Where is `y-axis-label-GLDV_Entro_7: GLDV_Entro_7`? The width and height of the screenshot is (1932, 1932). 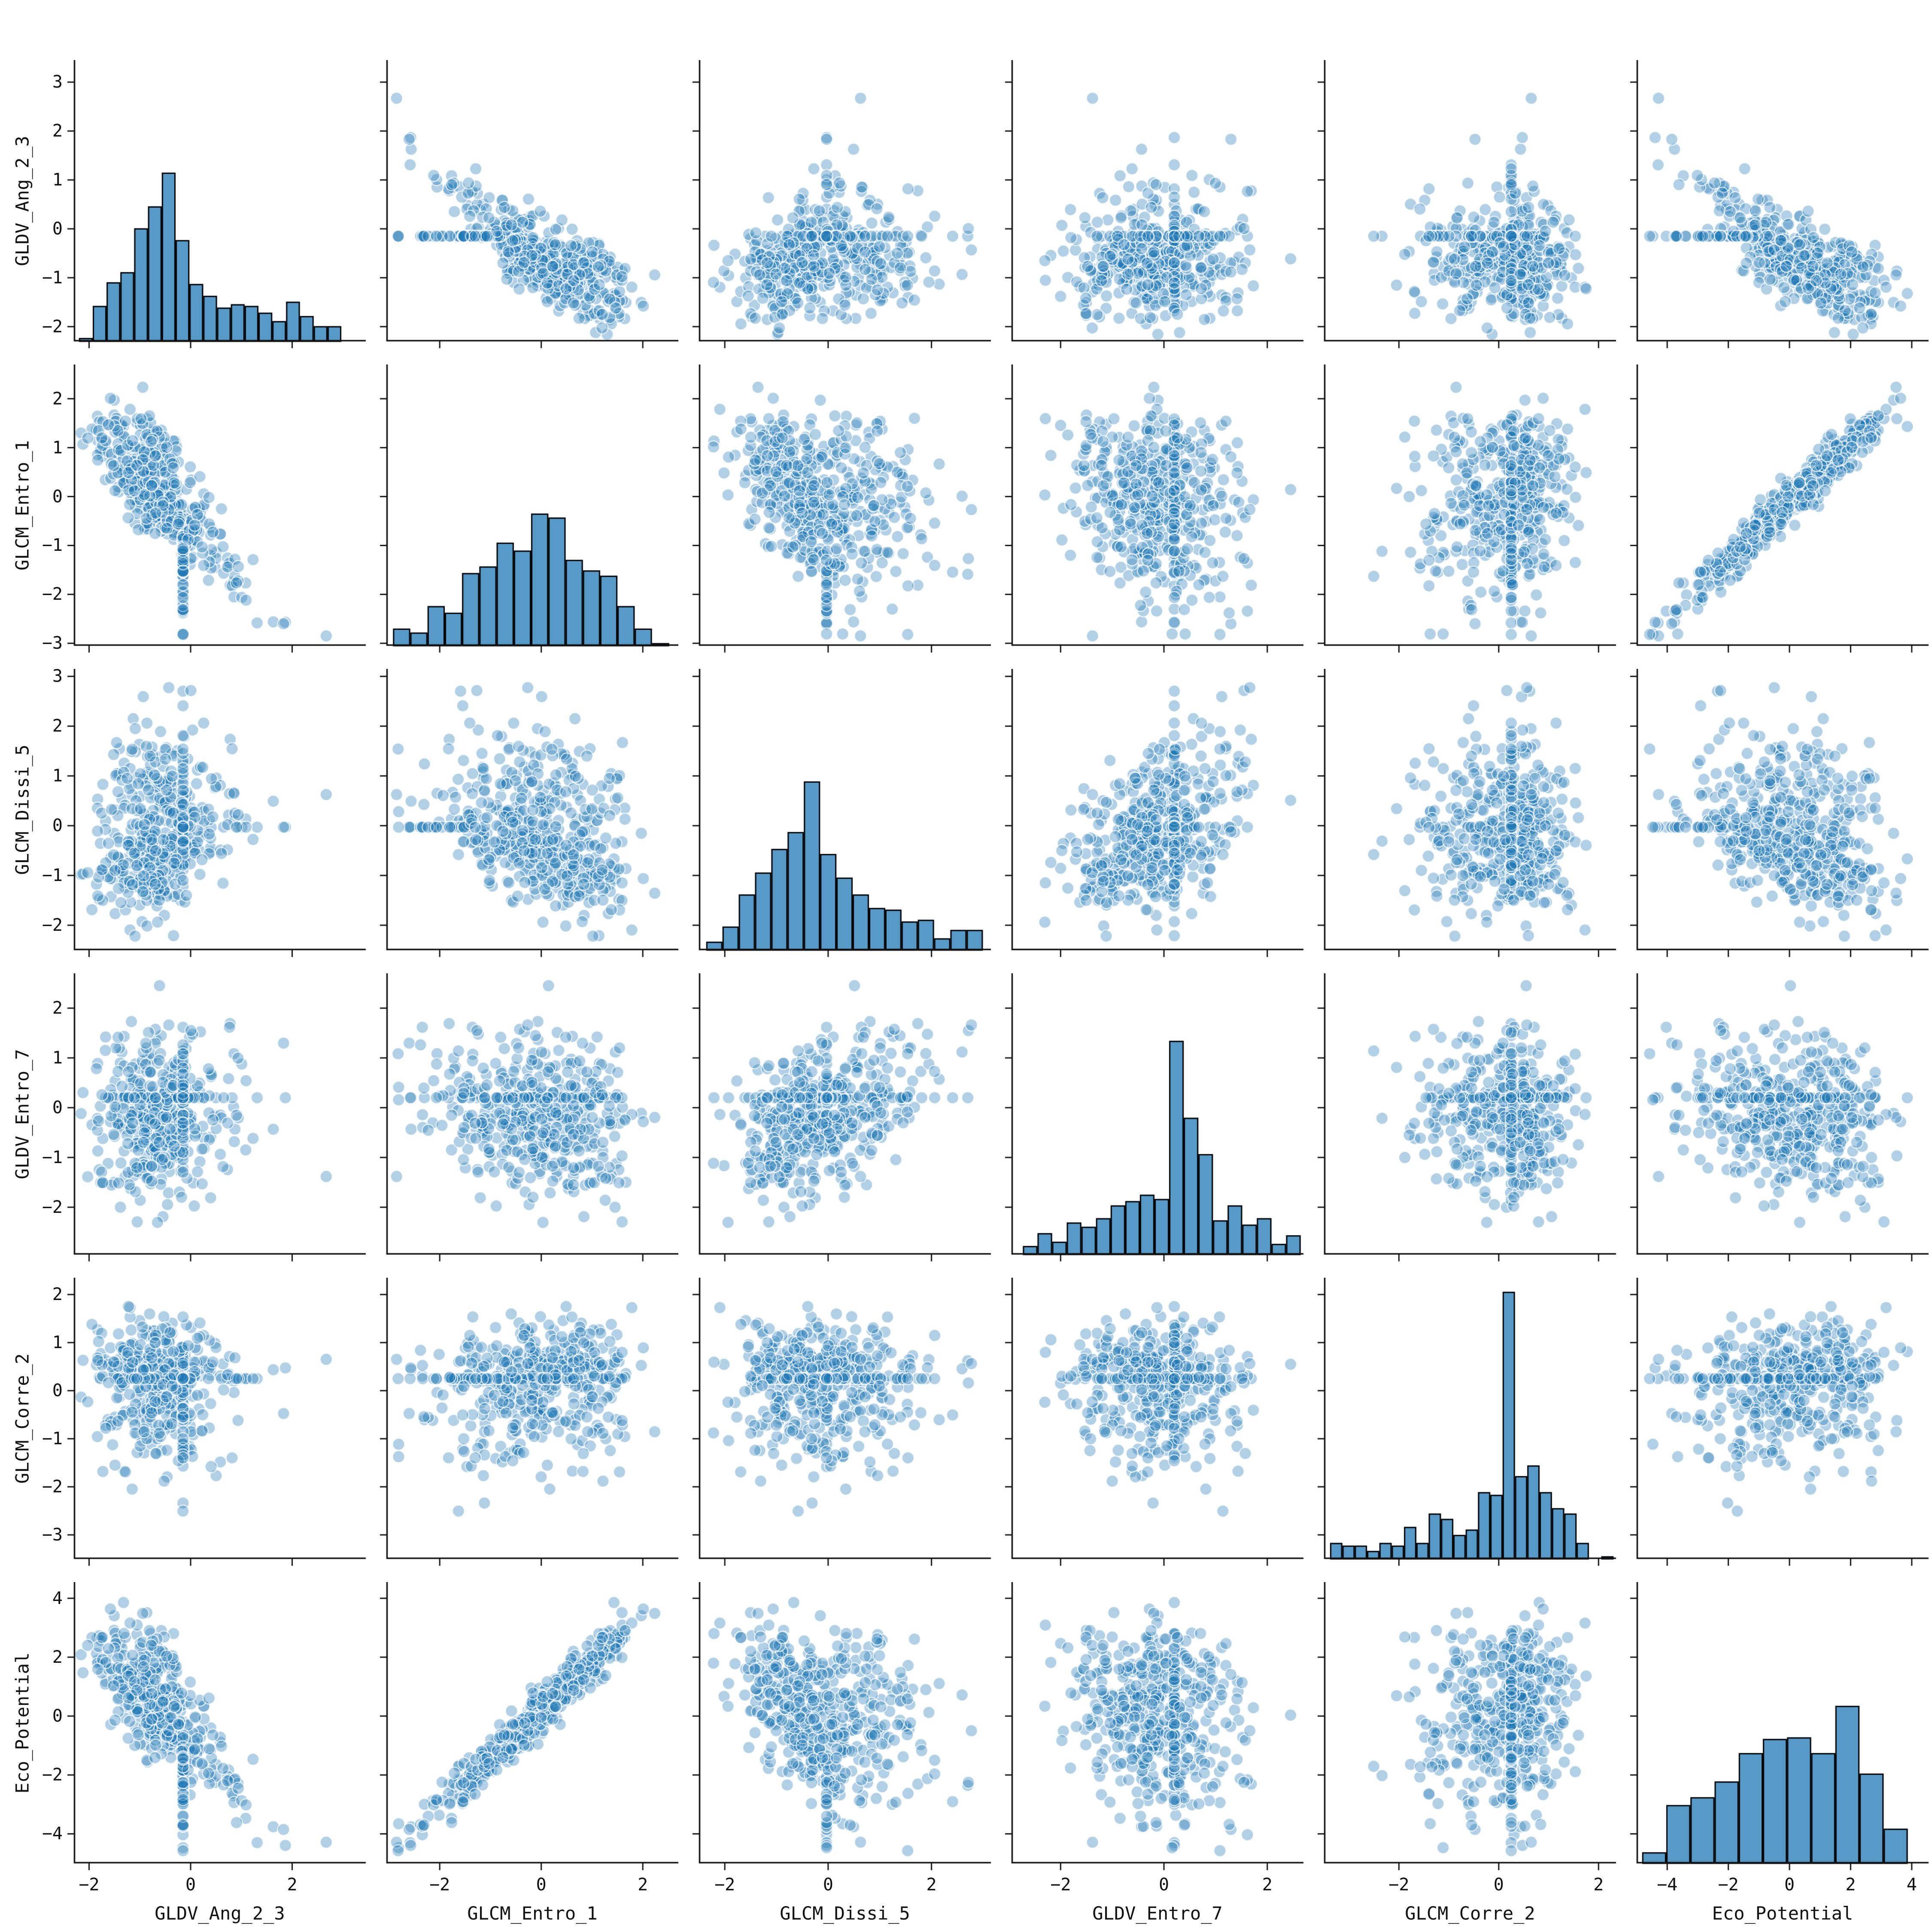
y-axis-label-GLDV_Entro_7: GLDV_Entro_7 is located at coordinates (23, 1113).